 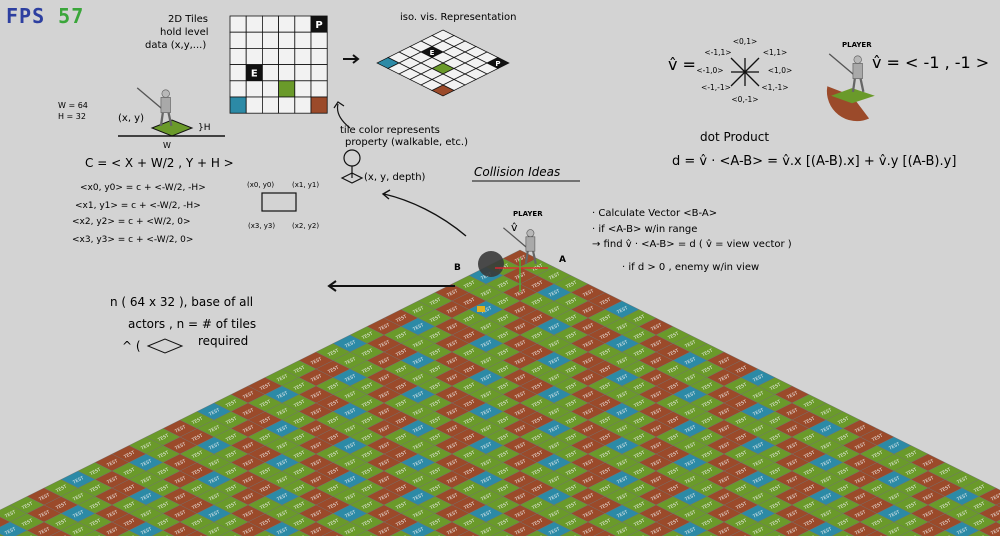 What do you see at coordinates (514, 227) in the screenshot?
I see `center-vhat: v̂` at bounding box center [514, 227].